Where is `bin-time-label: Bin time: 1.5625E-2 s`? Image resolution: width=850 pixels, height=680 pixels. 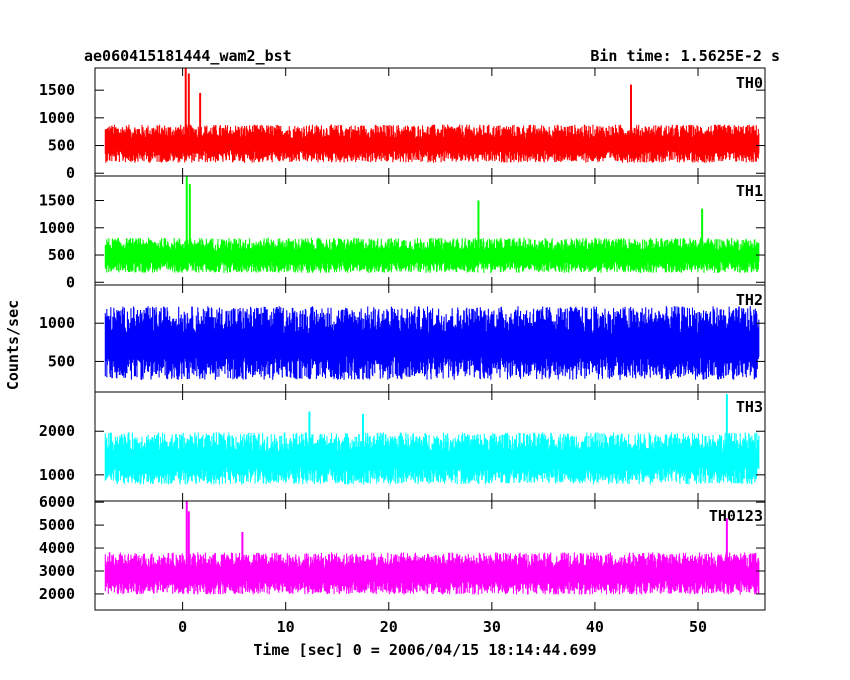
bin-time-label: Bin time: 1.5625E-2 s is located at coordinates (685, 56).